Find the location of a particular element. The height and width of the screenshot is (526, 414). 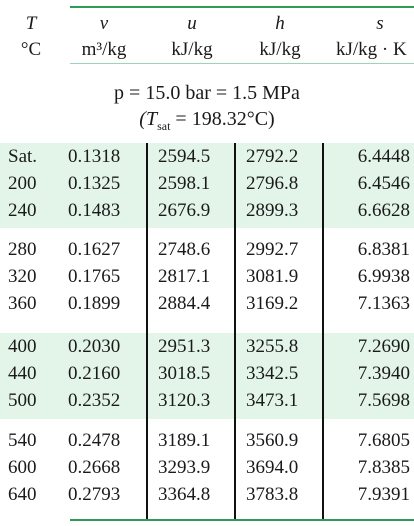

cell-s: 7.1363 is located at coordinates (383, 303).